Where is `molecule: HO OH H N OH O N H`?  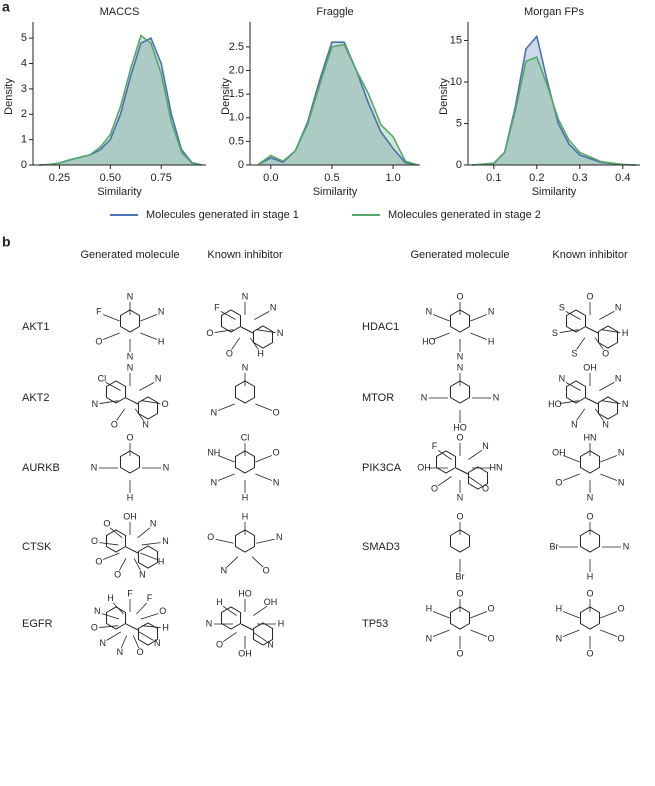
molecule: HO OH H N OH O N H is located at coordinates (245, 623).